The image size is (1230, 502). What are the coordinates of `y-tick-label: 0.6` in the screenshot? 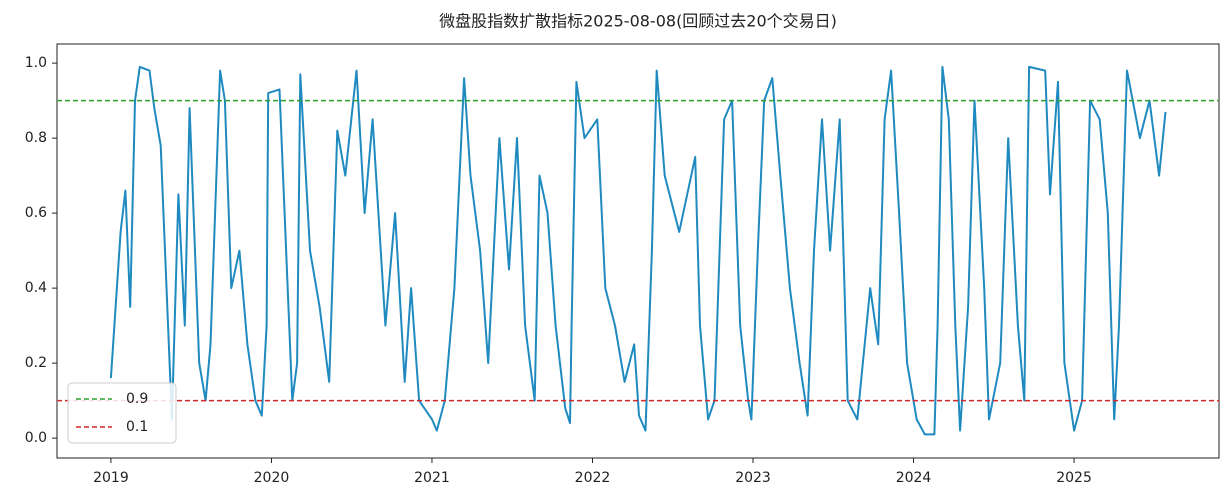 It's located at (36, 213).